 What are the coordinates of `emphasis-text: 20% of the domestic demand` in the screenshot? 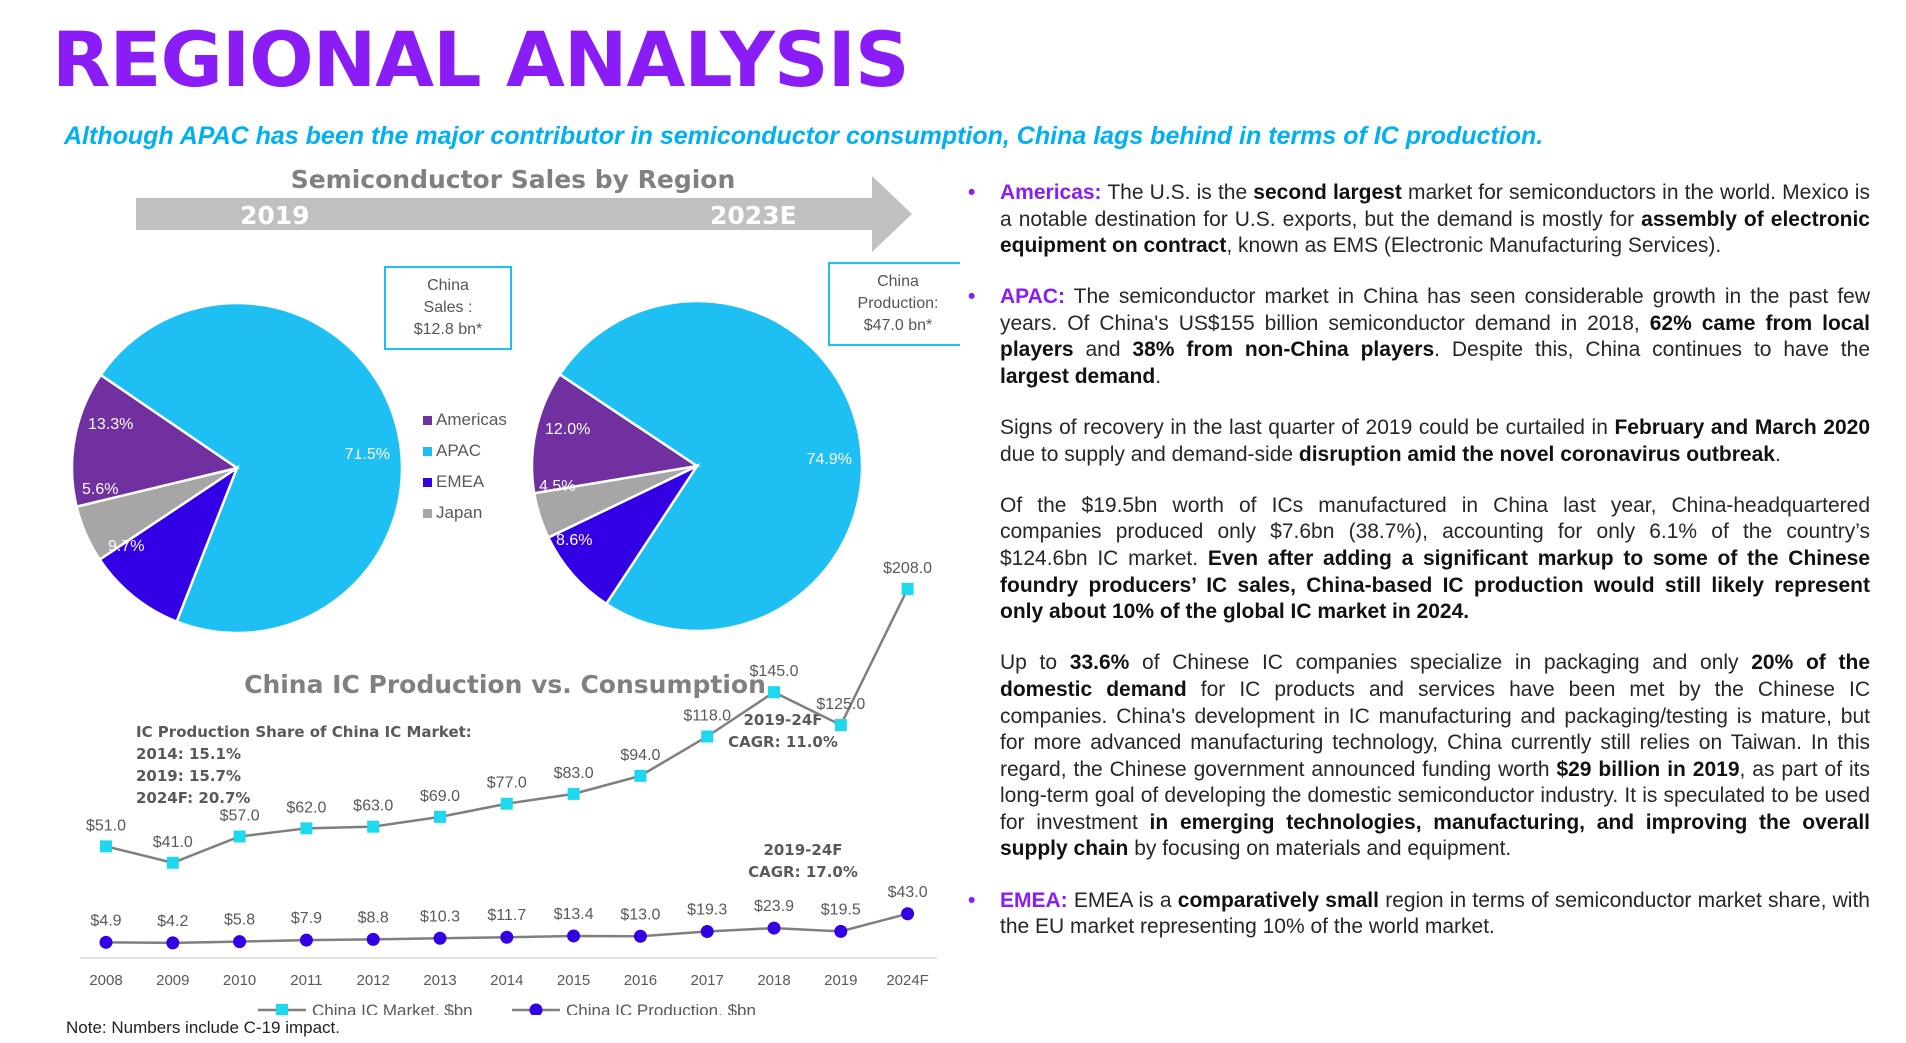 It's located at (1435, 676).